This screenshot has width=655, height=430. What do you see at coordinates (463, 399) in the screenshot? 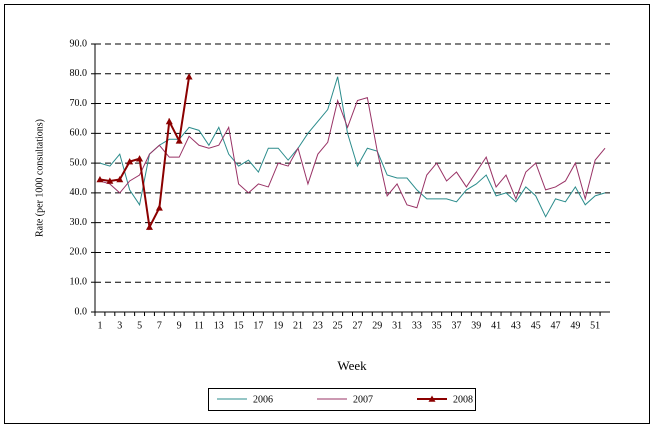
I see `legend-label: 2008` at bounding box center [463, 399].